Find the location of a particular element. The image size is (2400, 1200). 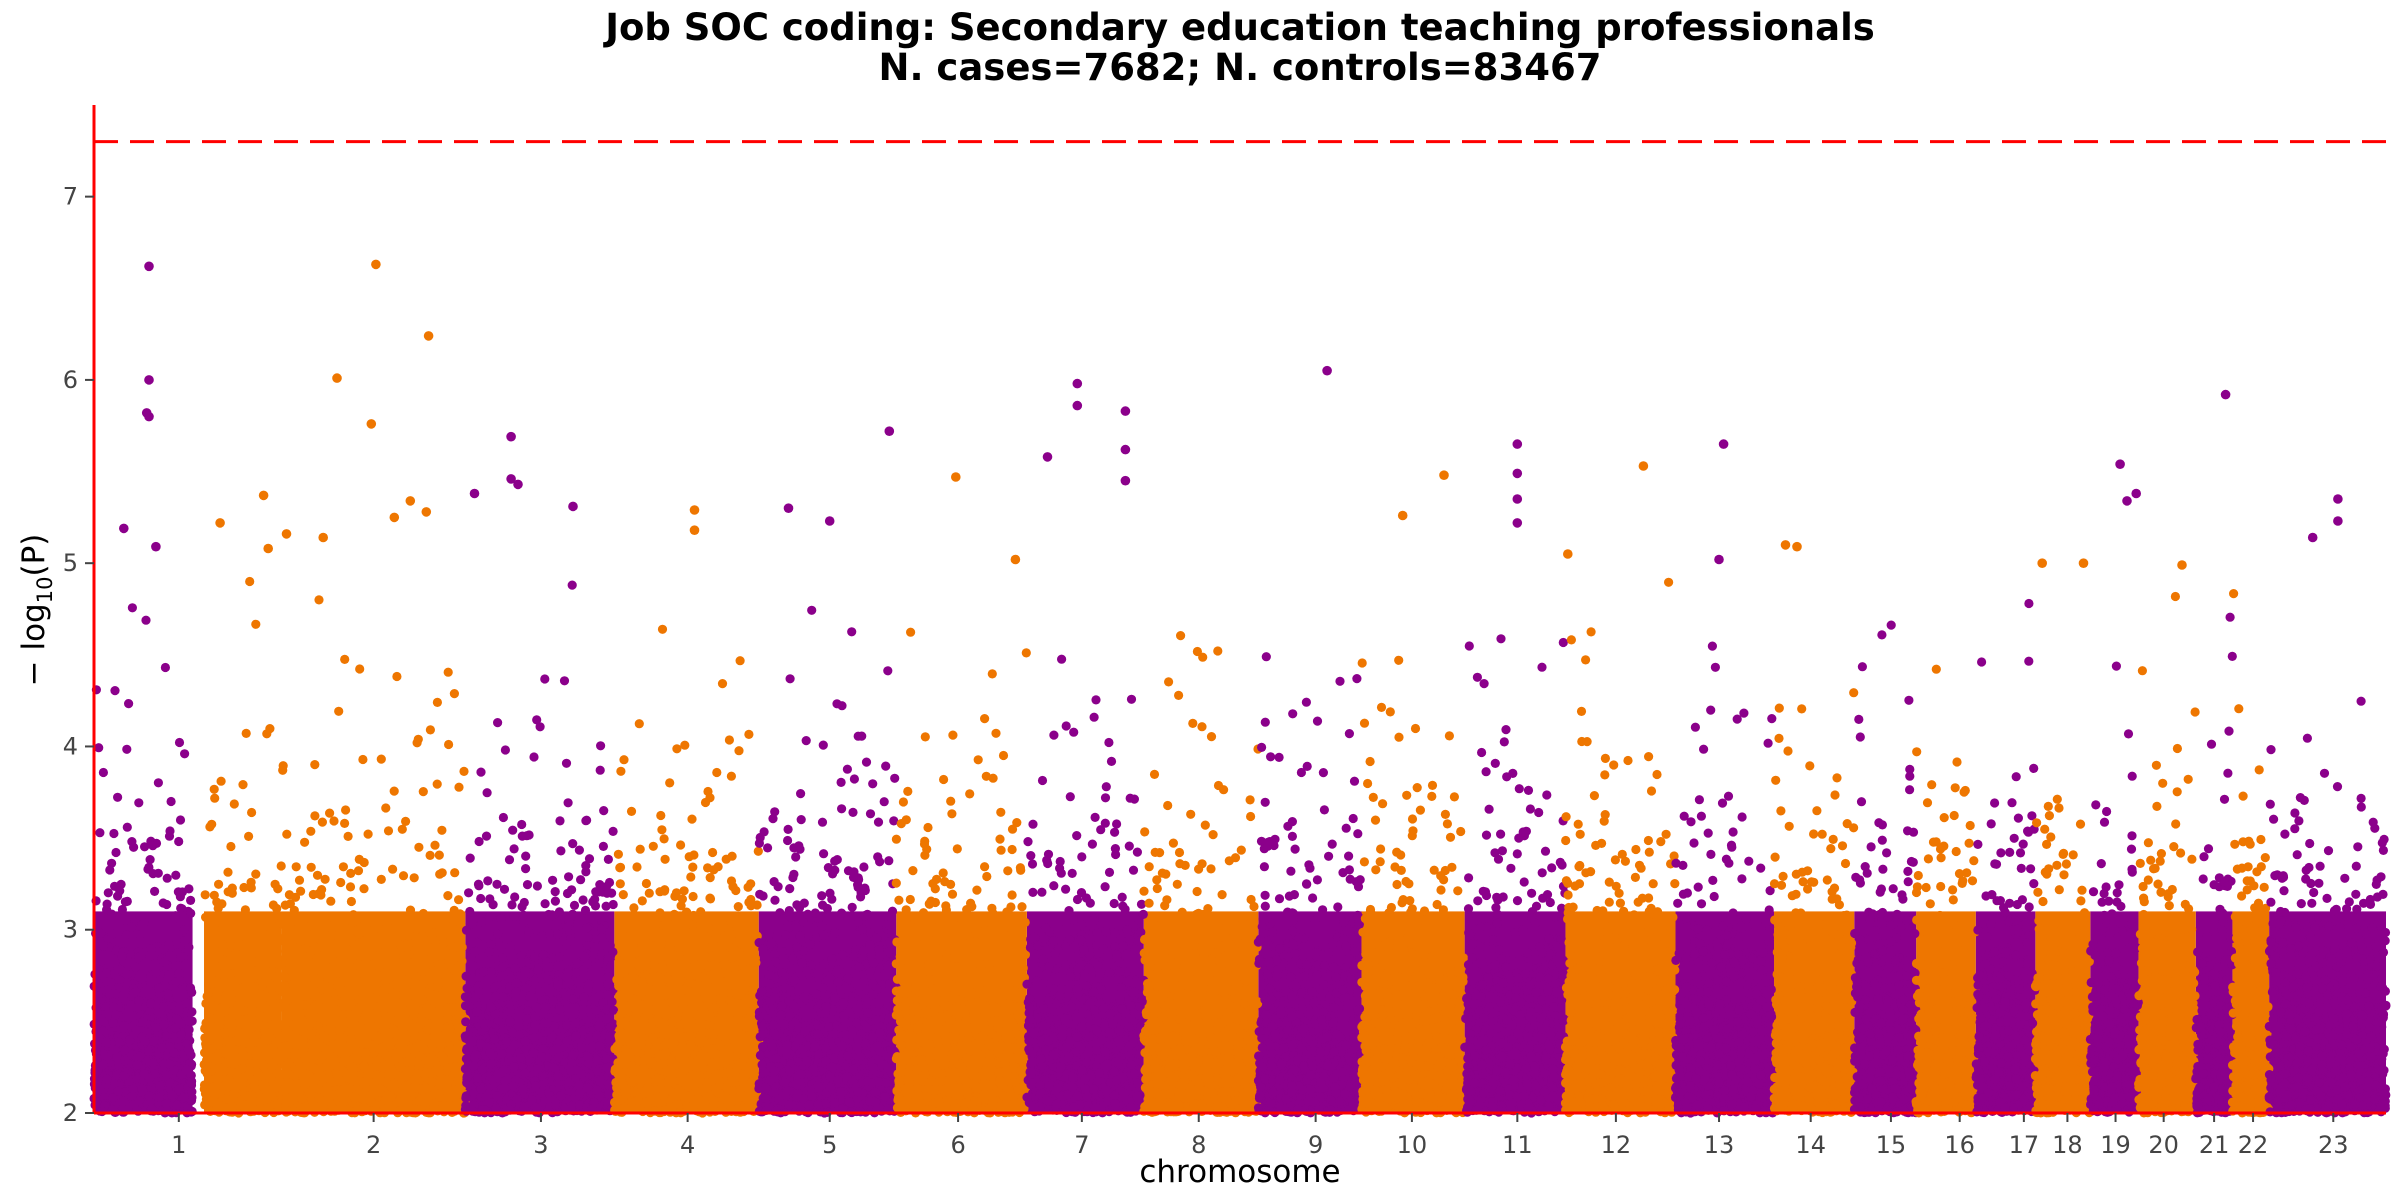

points-chr4 is located at coordinates (687, 871).